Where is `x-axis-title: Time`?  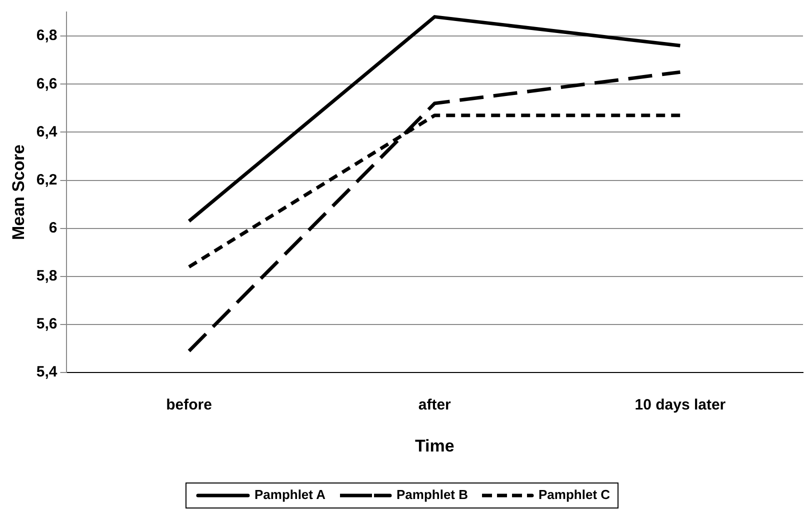 x-axis-title: Time is located at coordinates (434, 446).